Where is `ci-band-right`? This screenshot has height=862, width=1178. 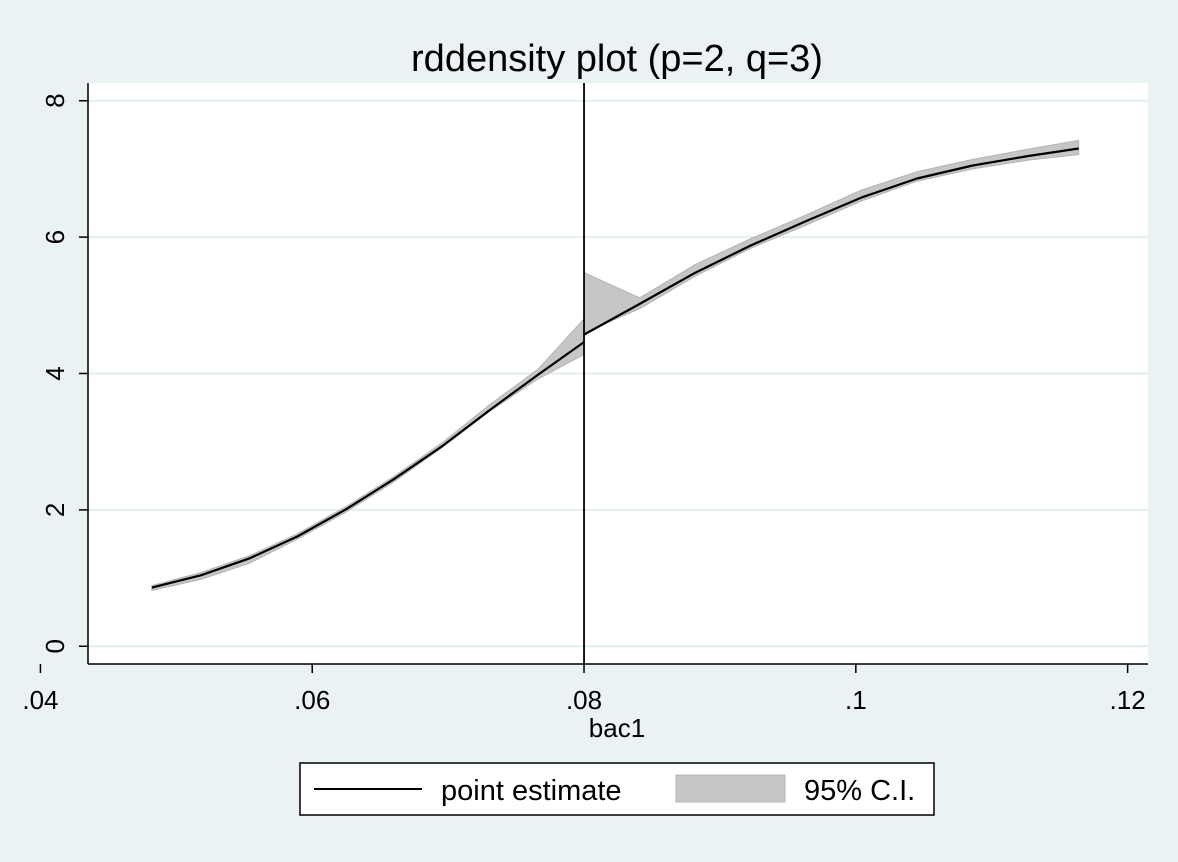
ci-band-right is located at coordinates (831, 236).